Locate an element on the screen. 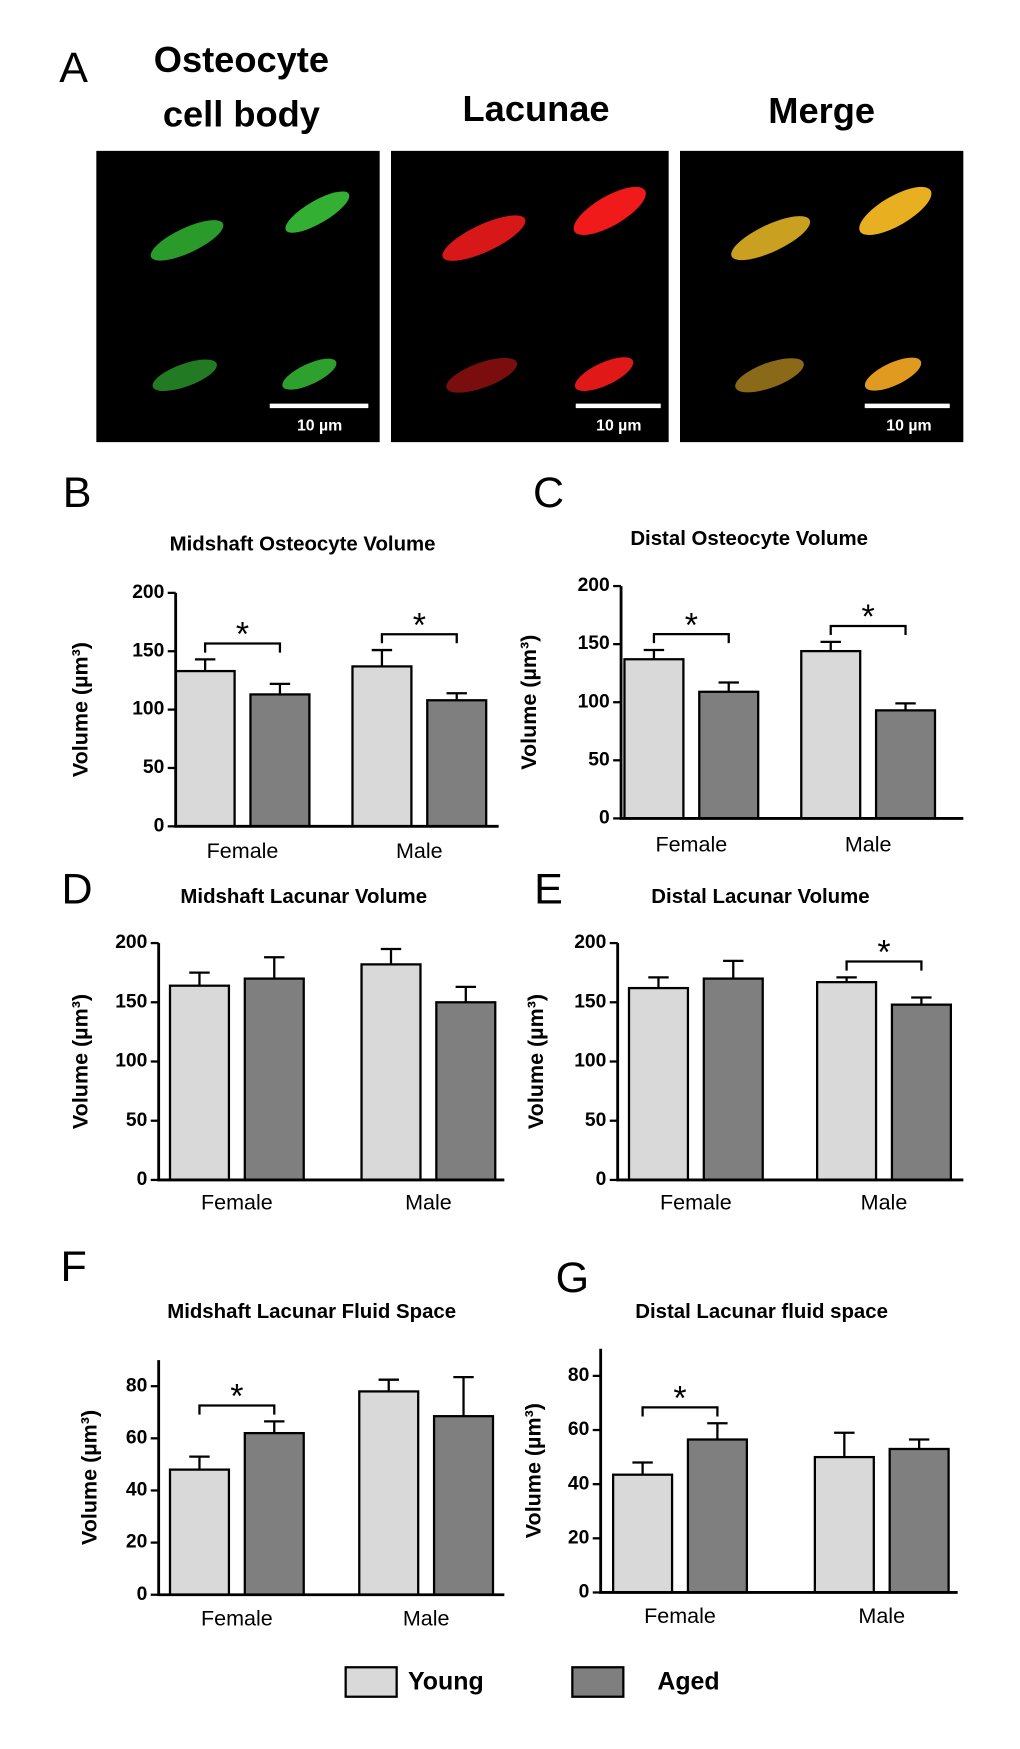 The width and height of the screenshot is (1020, 1749). legend-label: Young is located at coordinates (446, 1682).